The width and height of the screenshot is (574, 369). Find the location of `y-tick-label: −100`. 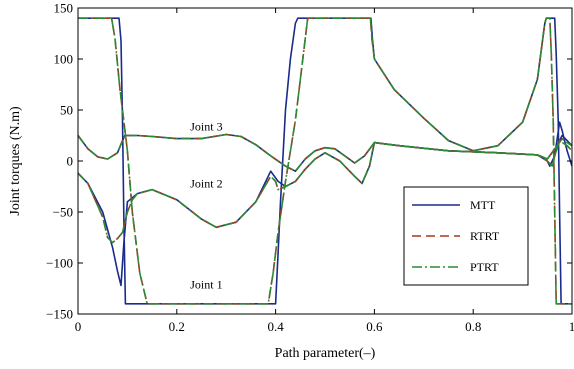

y-tick-label: −100 is located at coordinates (59, 263).